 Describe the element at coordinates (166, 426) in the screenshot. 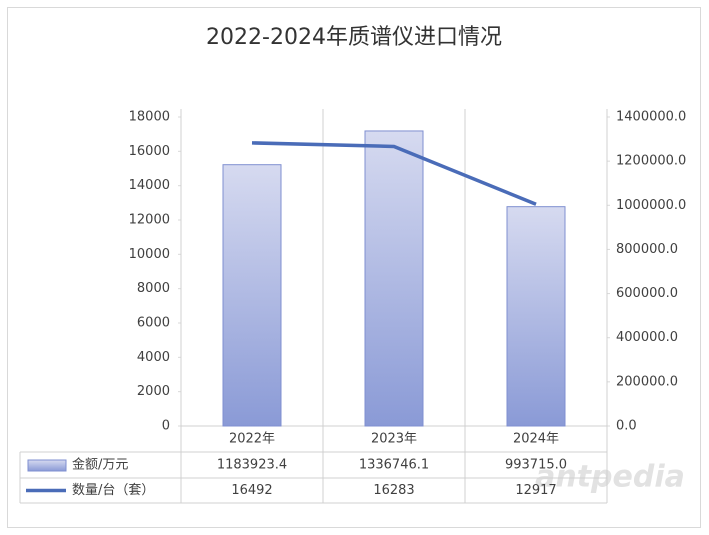

I see `y-tick-label: 0` at that location.